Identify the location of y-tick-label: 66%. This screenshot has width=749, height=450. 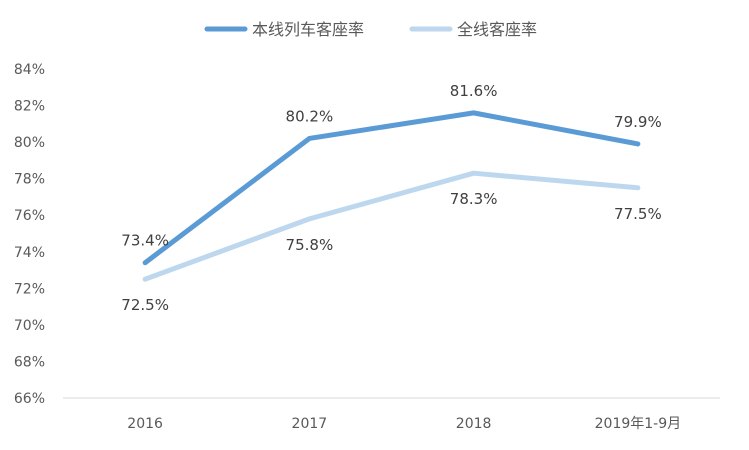
(29, 399).